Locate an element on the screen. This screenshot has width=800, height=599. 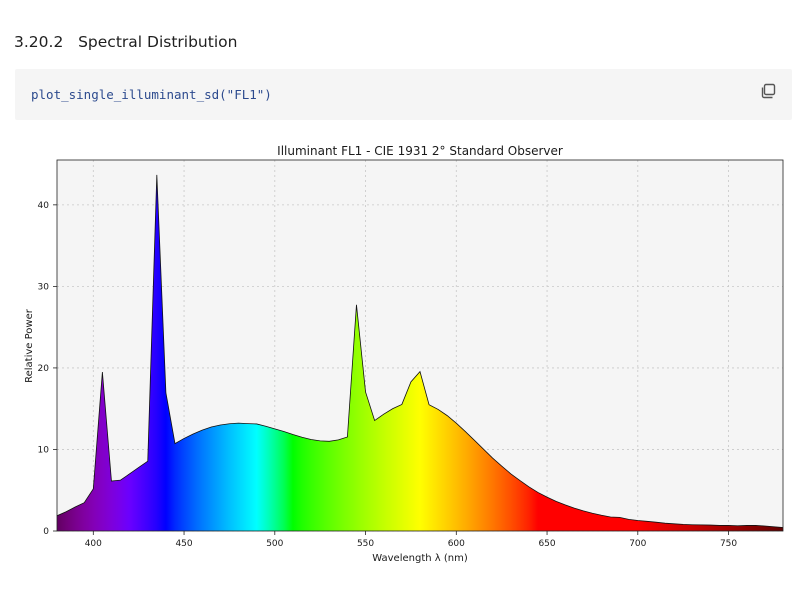
code-block: plot_single_illuminant_sd("FL1") is located at coordinates (403, 94).